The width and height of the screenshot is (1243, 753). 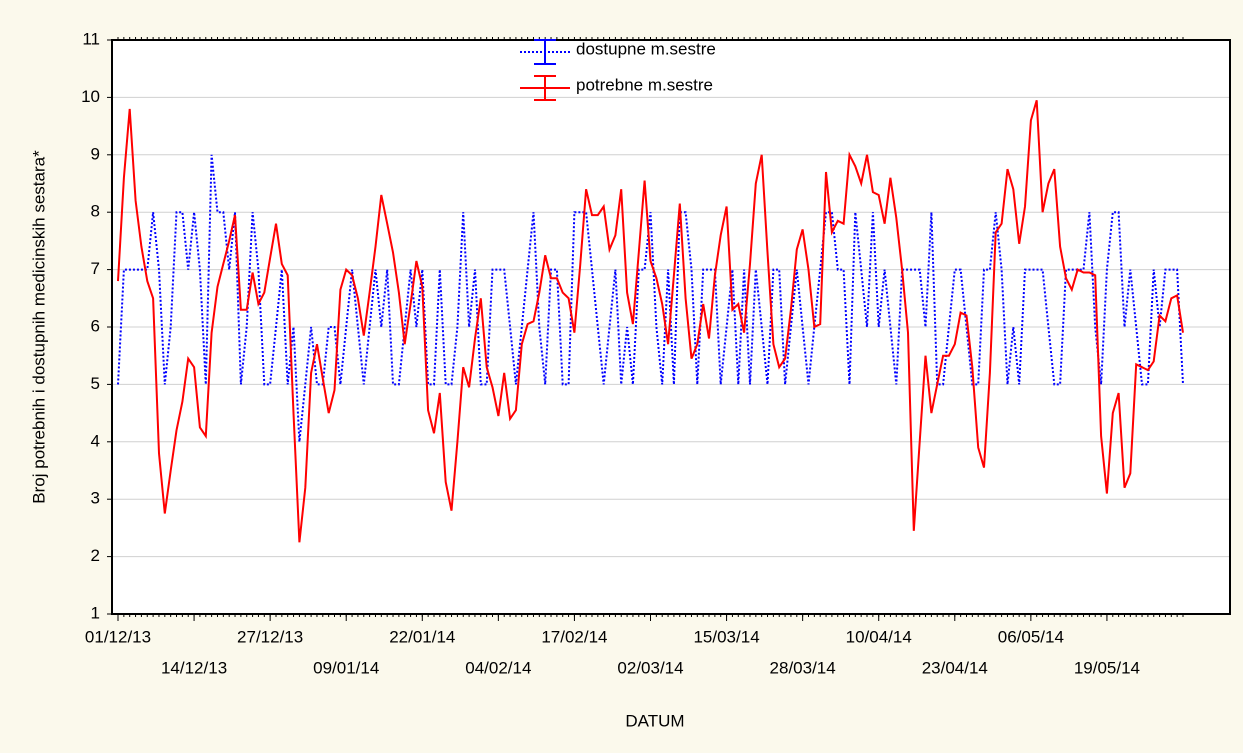 I want to click on x-tick-label: 06/05/14, so click(x=1031, y=636).